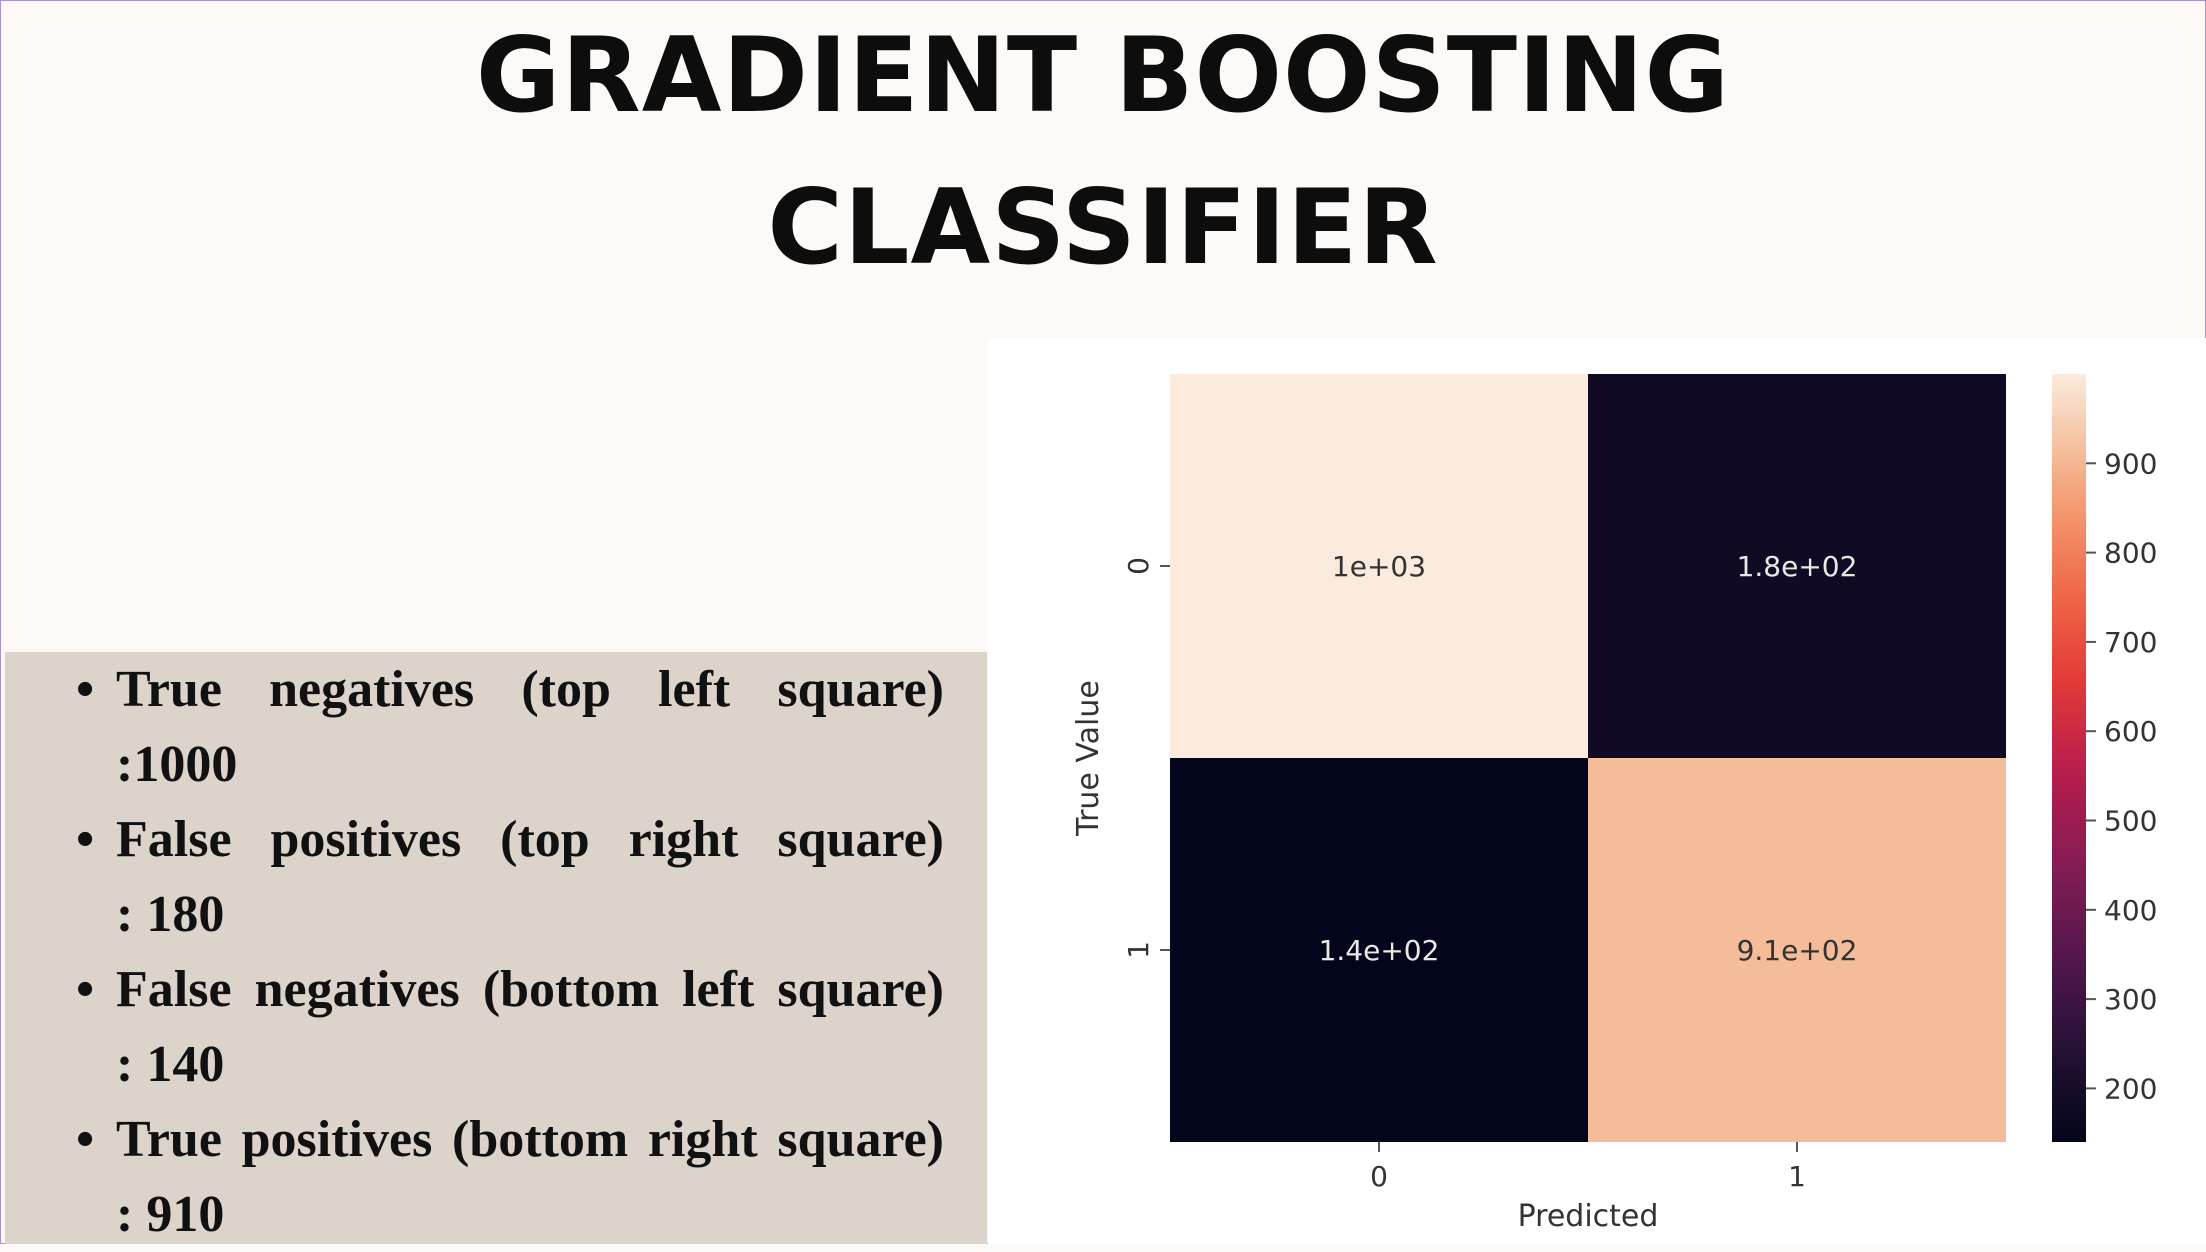 Image resolution: width=2206 pixels, height=1252 pixels. I want to click on x-axis-label: Predicted, so click(1588, 1216).